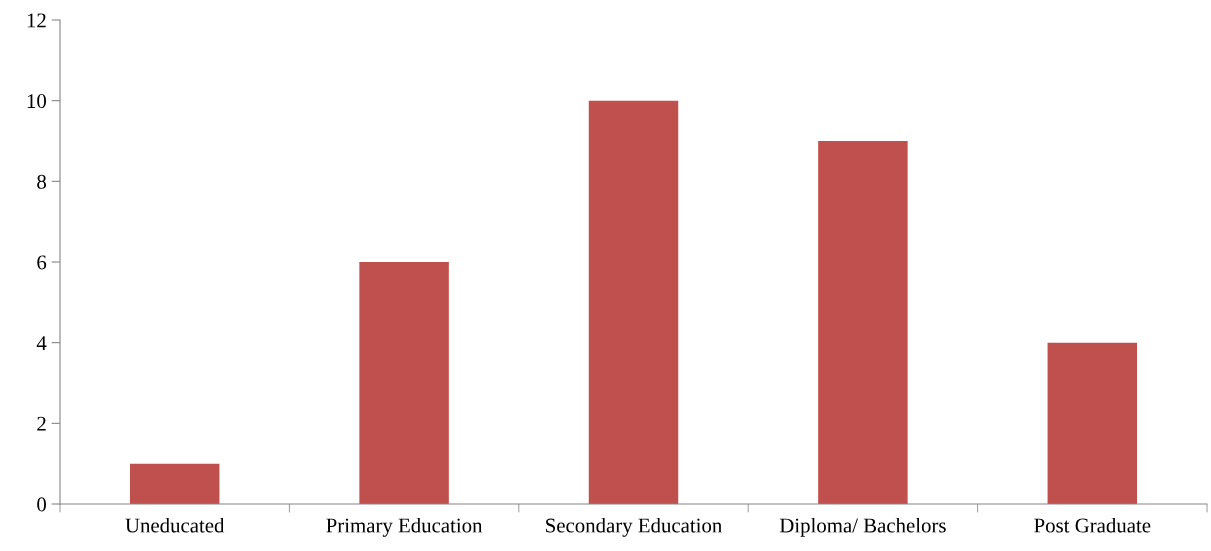  Describe the element at coordinates (1092, 525) in the screenshot. I see `x-tick-label: Post Graduate` at that location.